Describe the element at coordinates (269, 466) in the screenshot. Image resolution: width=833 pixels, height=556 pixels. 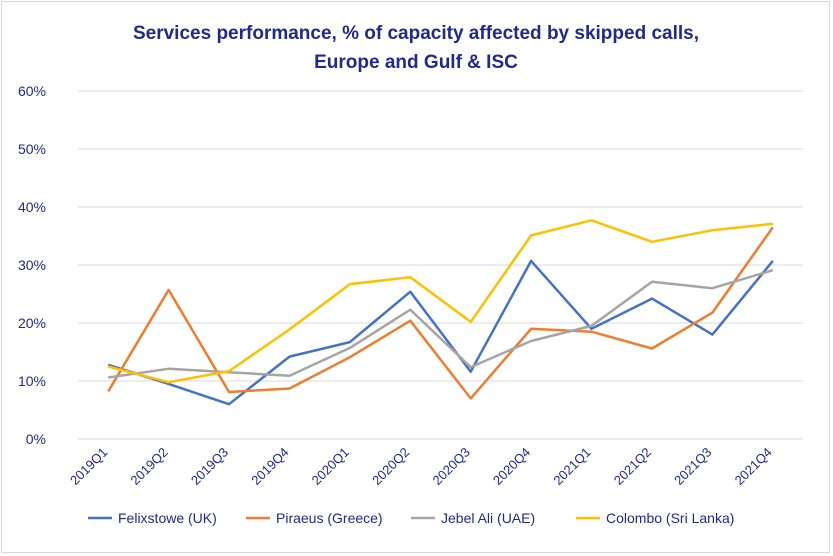
I see `x-tick-label: 2019Q4` at that location.